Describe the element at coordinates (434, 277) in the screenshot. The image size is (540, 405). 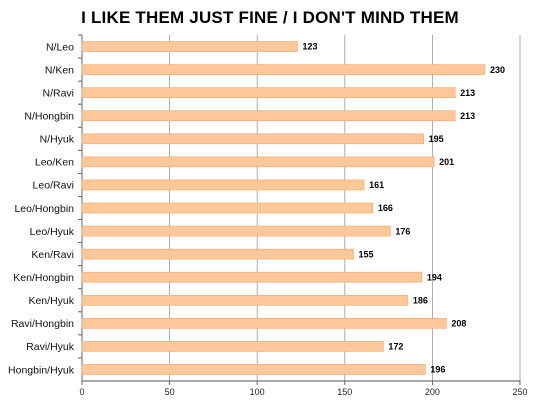
I see `value-label: 194` at that location.